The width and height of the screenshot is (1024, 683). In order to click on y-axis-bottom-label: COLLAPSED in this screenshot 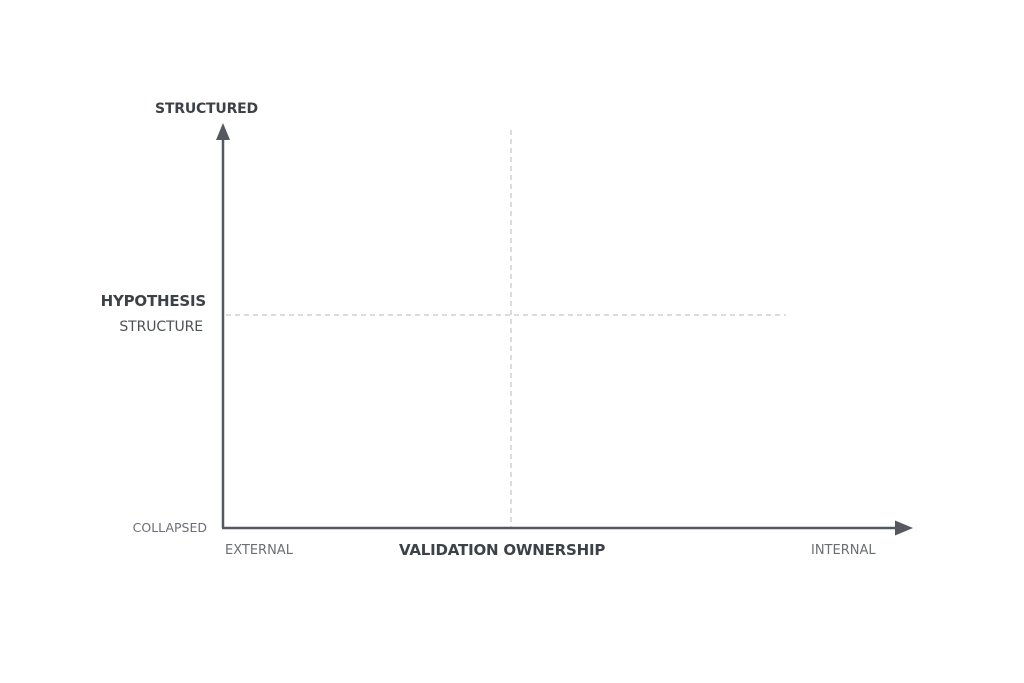, I will do `click(169, 527)`.